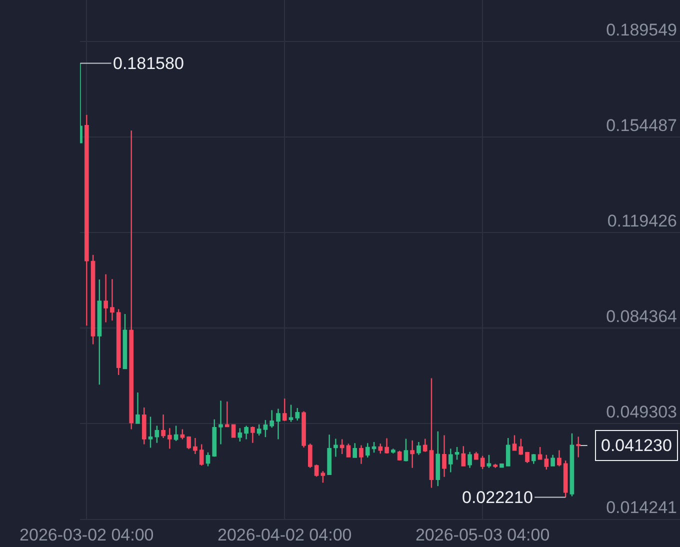 This screenshot has height=547, width=680. I want to click on x-tick-label: 2026-04-02 04:00, so click(284, 534).